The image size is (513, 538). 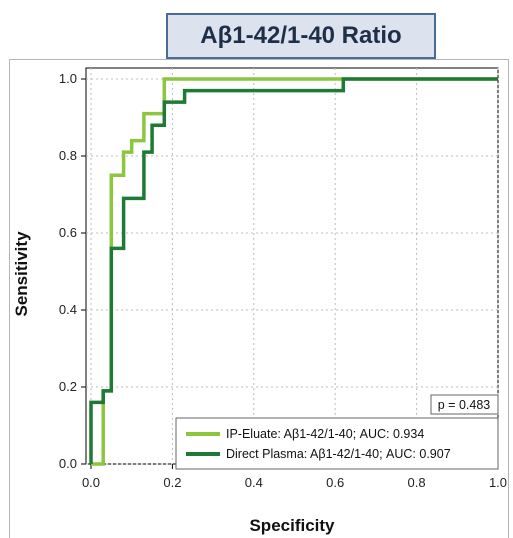 I want to click on x-tick-label: 1.0, so click(x=498, y=482).